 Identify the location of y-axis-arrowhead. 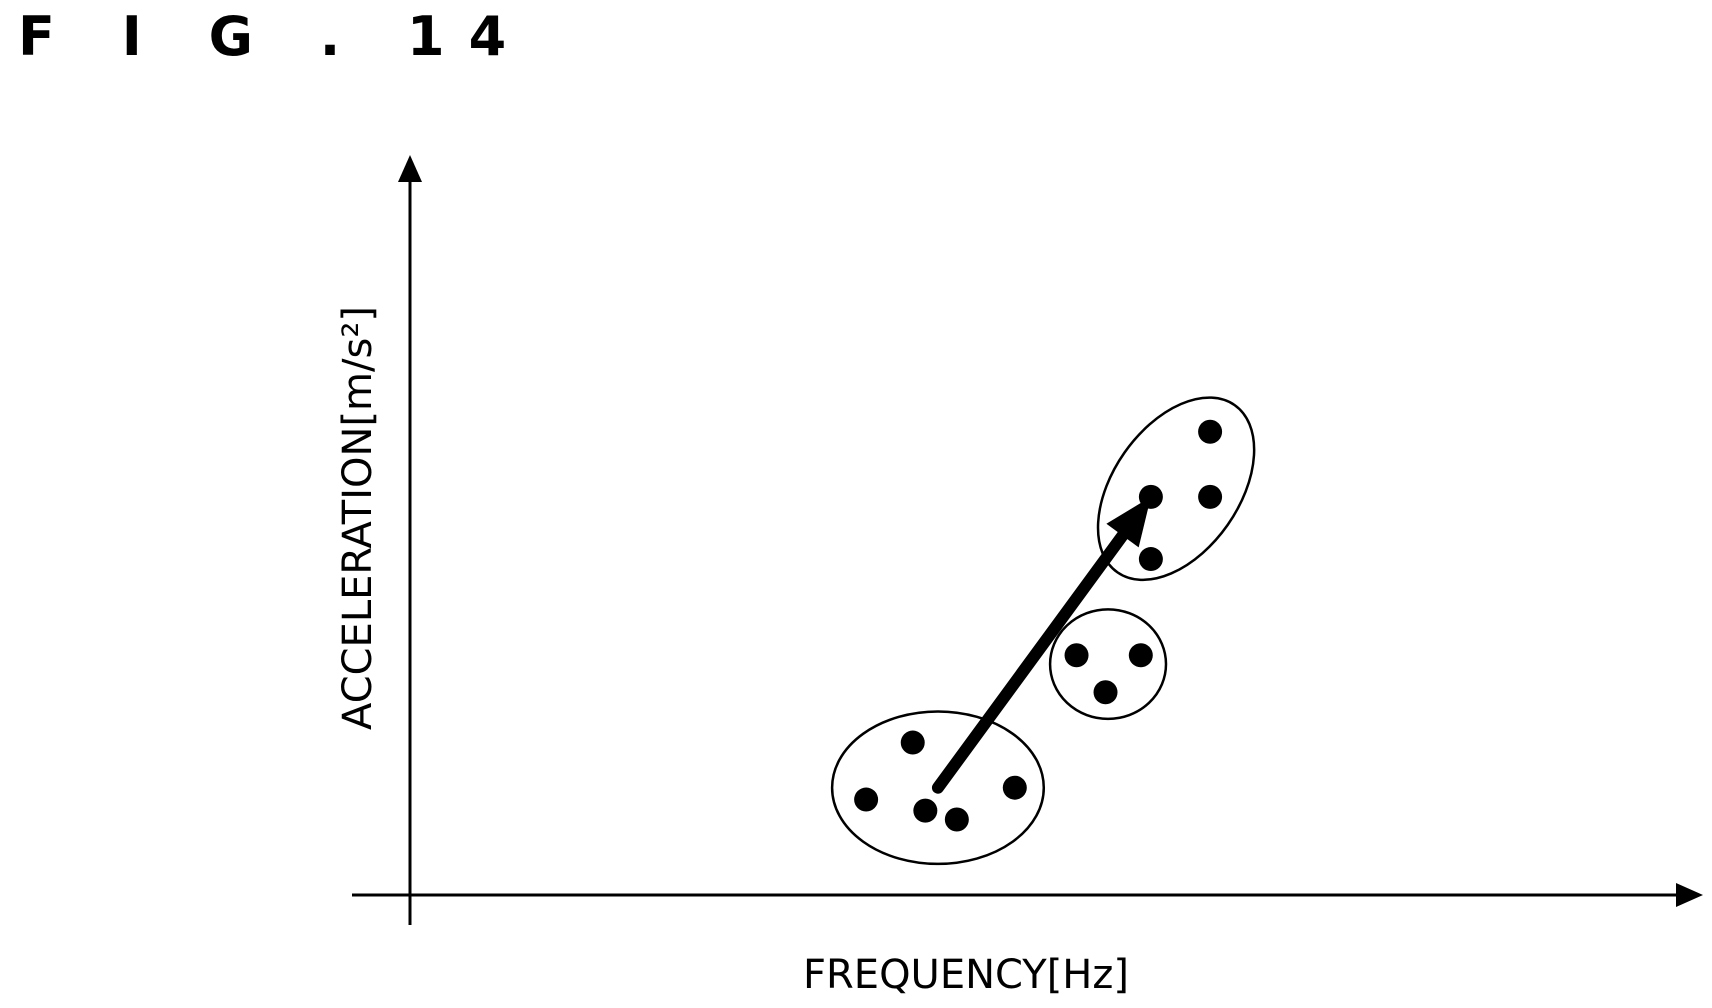
(410, 168).